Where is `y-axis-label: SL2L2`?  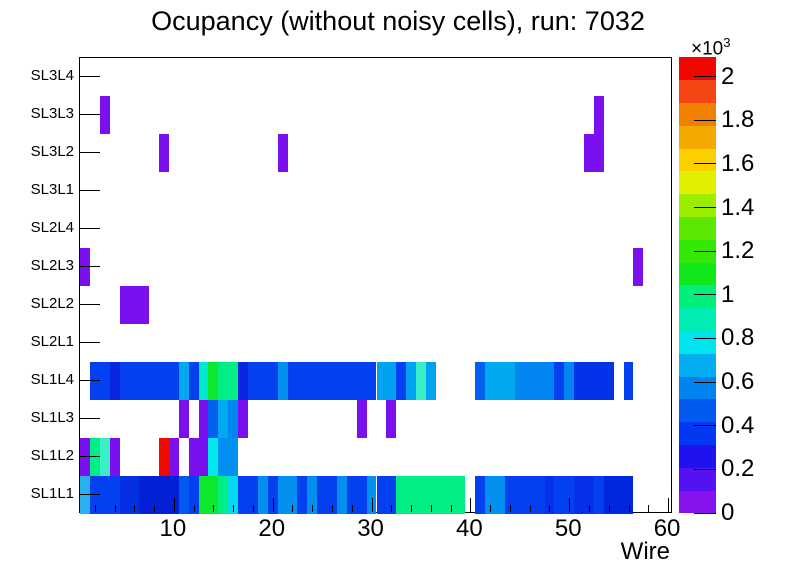
y-axis-label: SL2L2 is located at coordinates (52, 303).